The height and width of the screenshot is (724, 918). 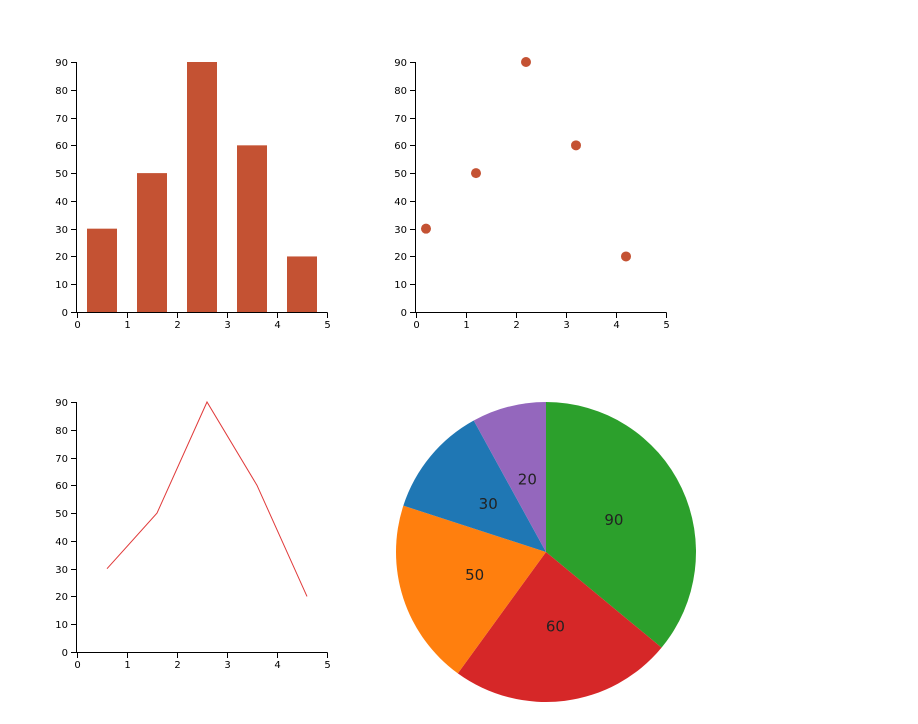 What do you see at coordinates (532, 194) in the screenshot?
I see `scatter-chart: 0 10 20 30 40 50 60 70 80 90 0 1 2 3 4 5` at bounding box center [532, 194].